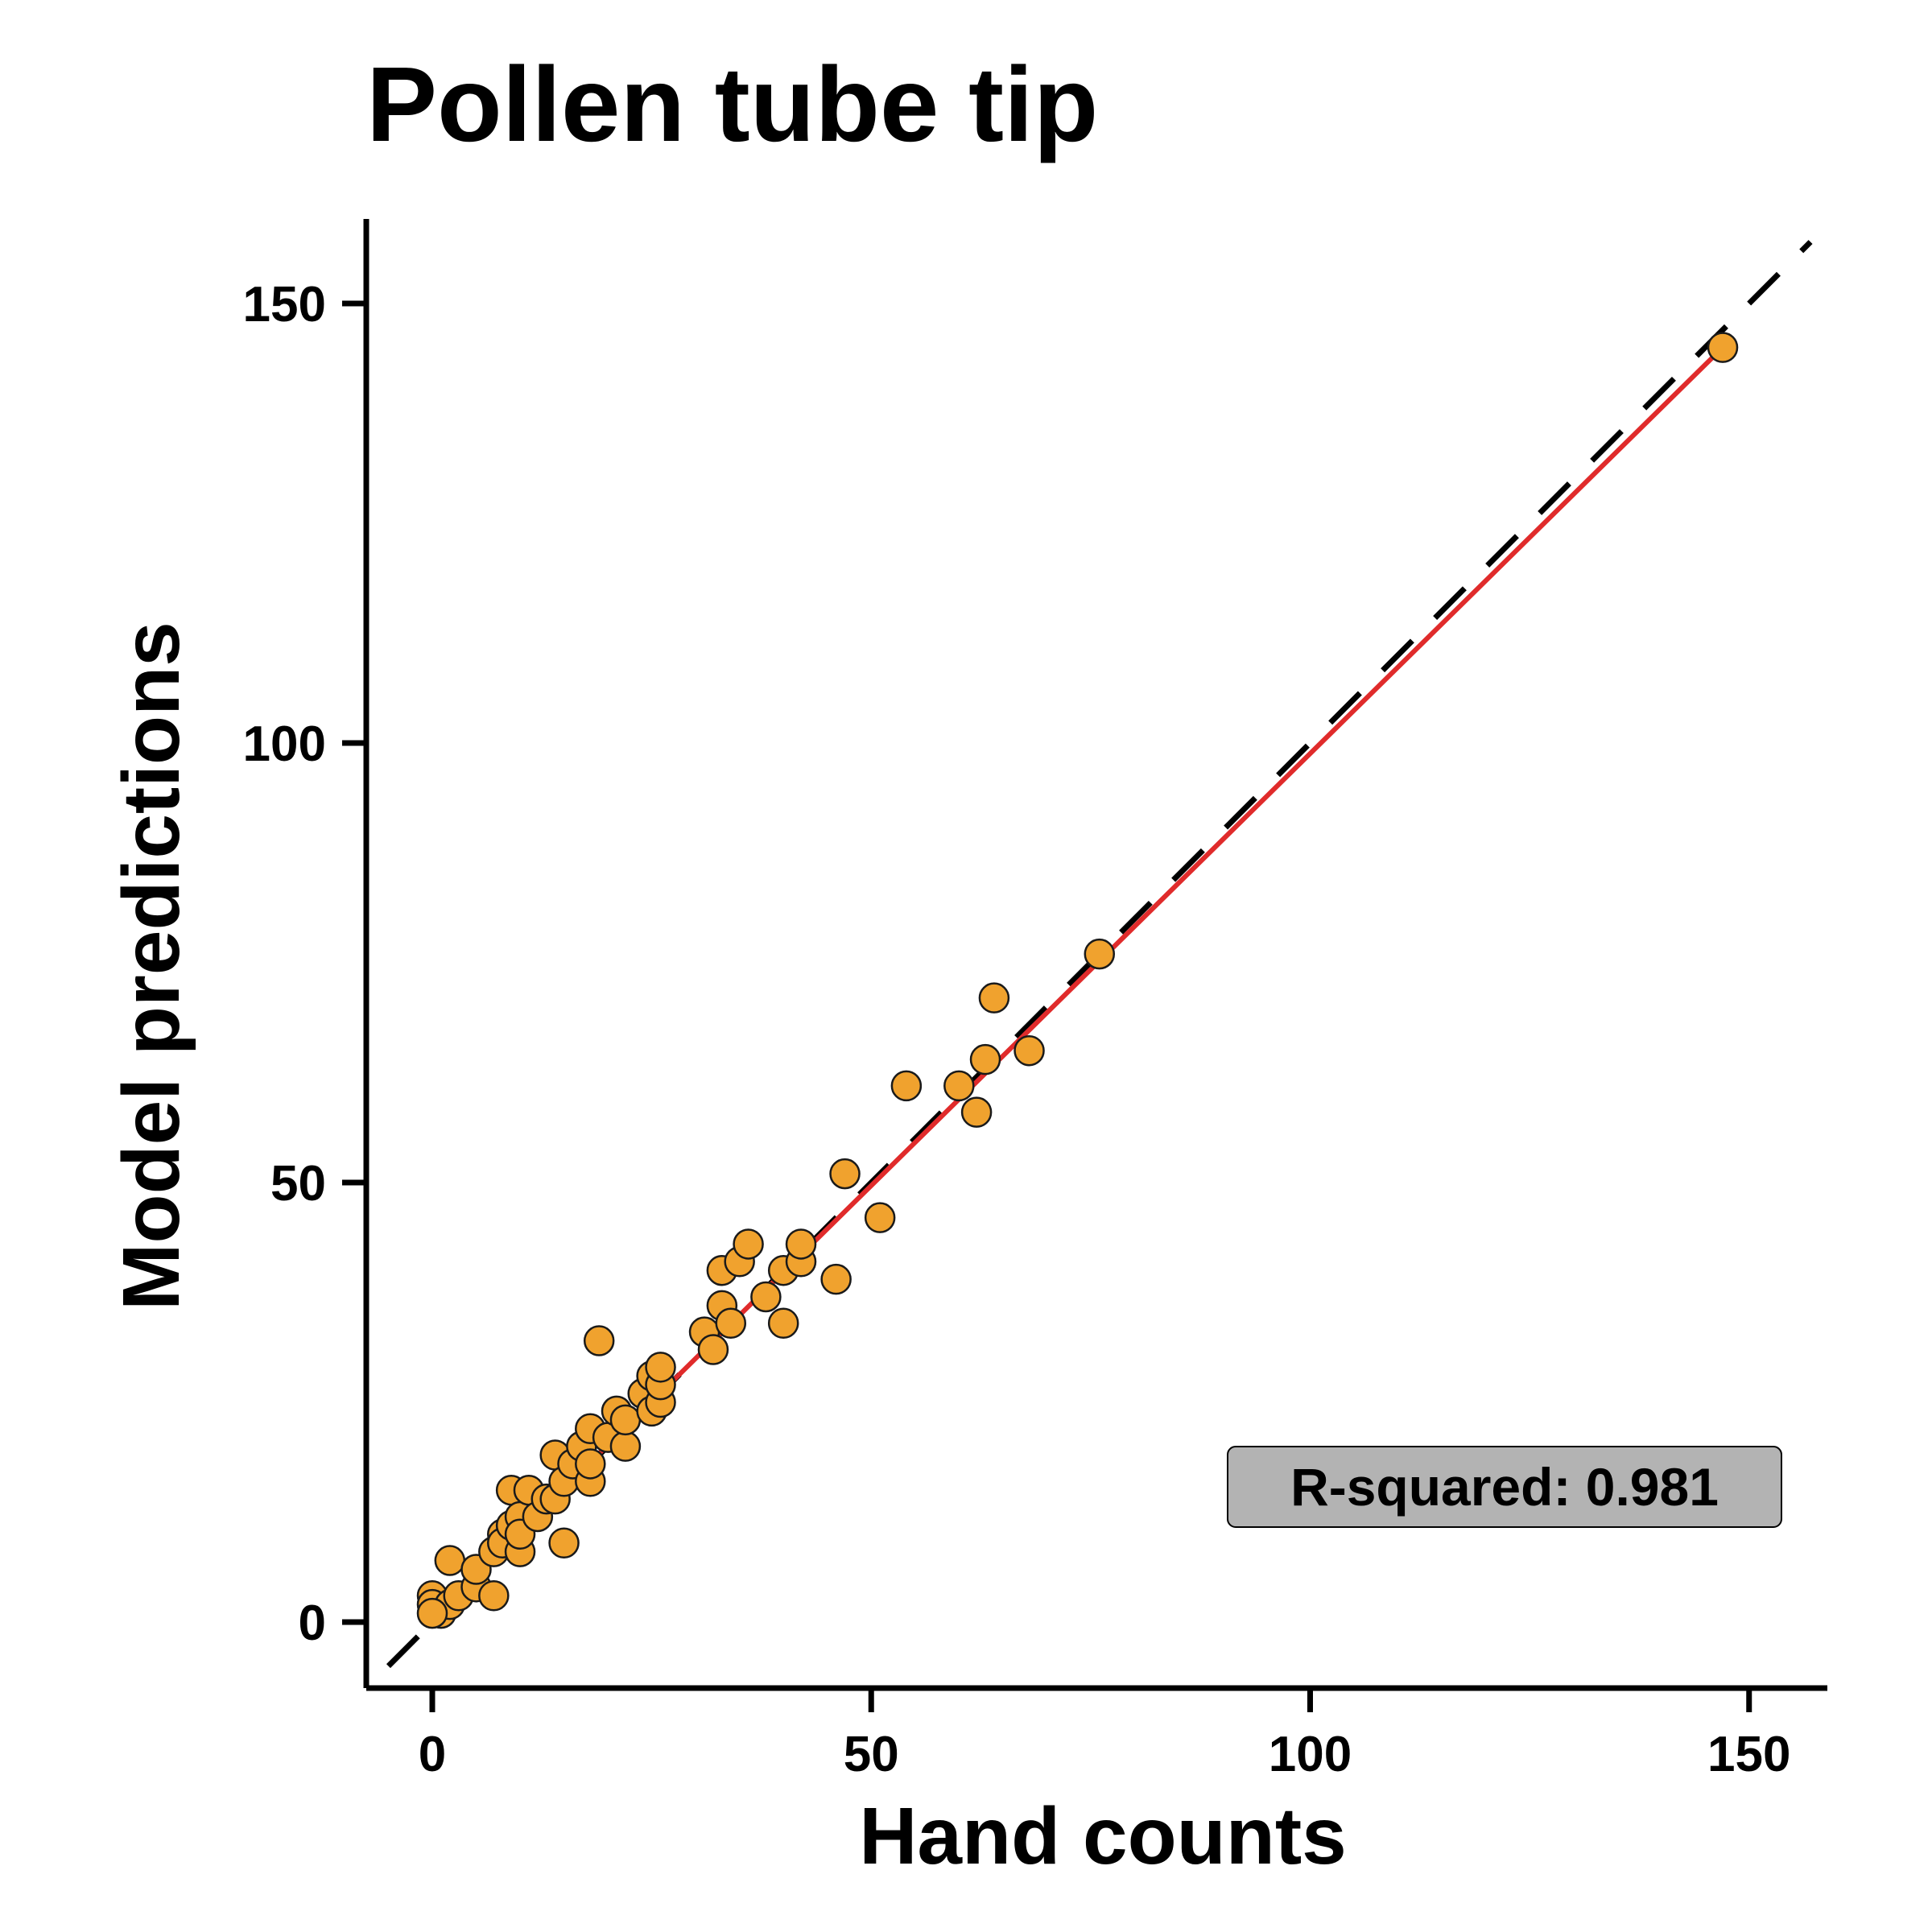 The image size is (1932, 1932). I want to click on x-axis-label: Hand counts, so click(1103, 1836).